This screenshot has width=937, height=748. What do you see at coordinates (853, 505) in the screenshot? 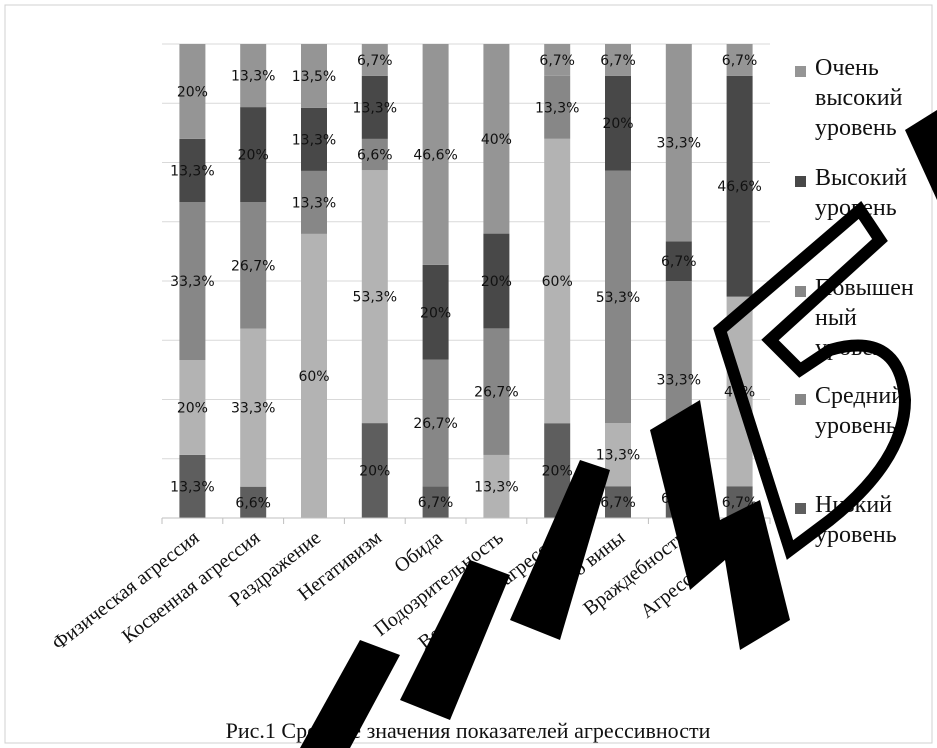
I see `legend-label: Низкий` at bounding box center [853, 505].